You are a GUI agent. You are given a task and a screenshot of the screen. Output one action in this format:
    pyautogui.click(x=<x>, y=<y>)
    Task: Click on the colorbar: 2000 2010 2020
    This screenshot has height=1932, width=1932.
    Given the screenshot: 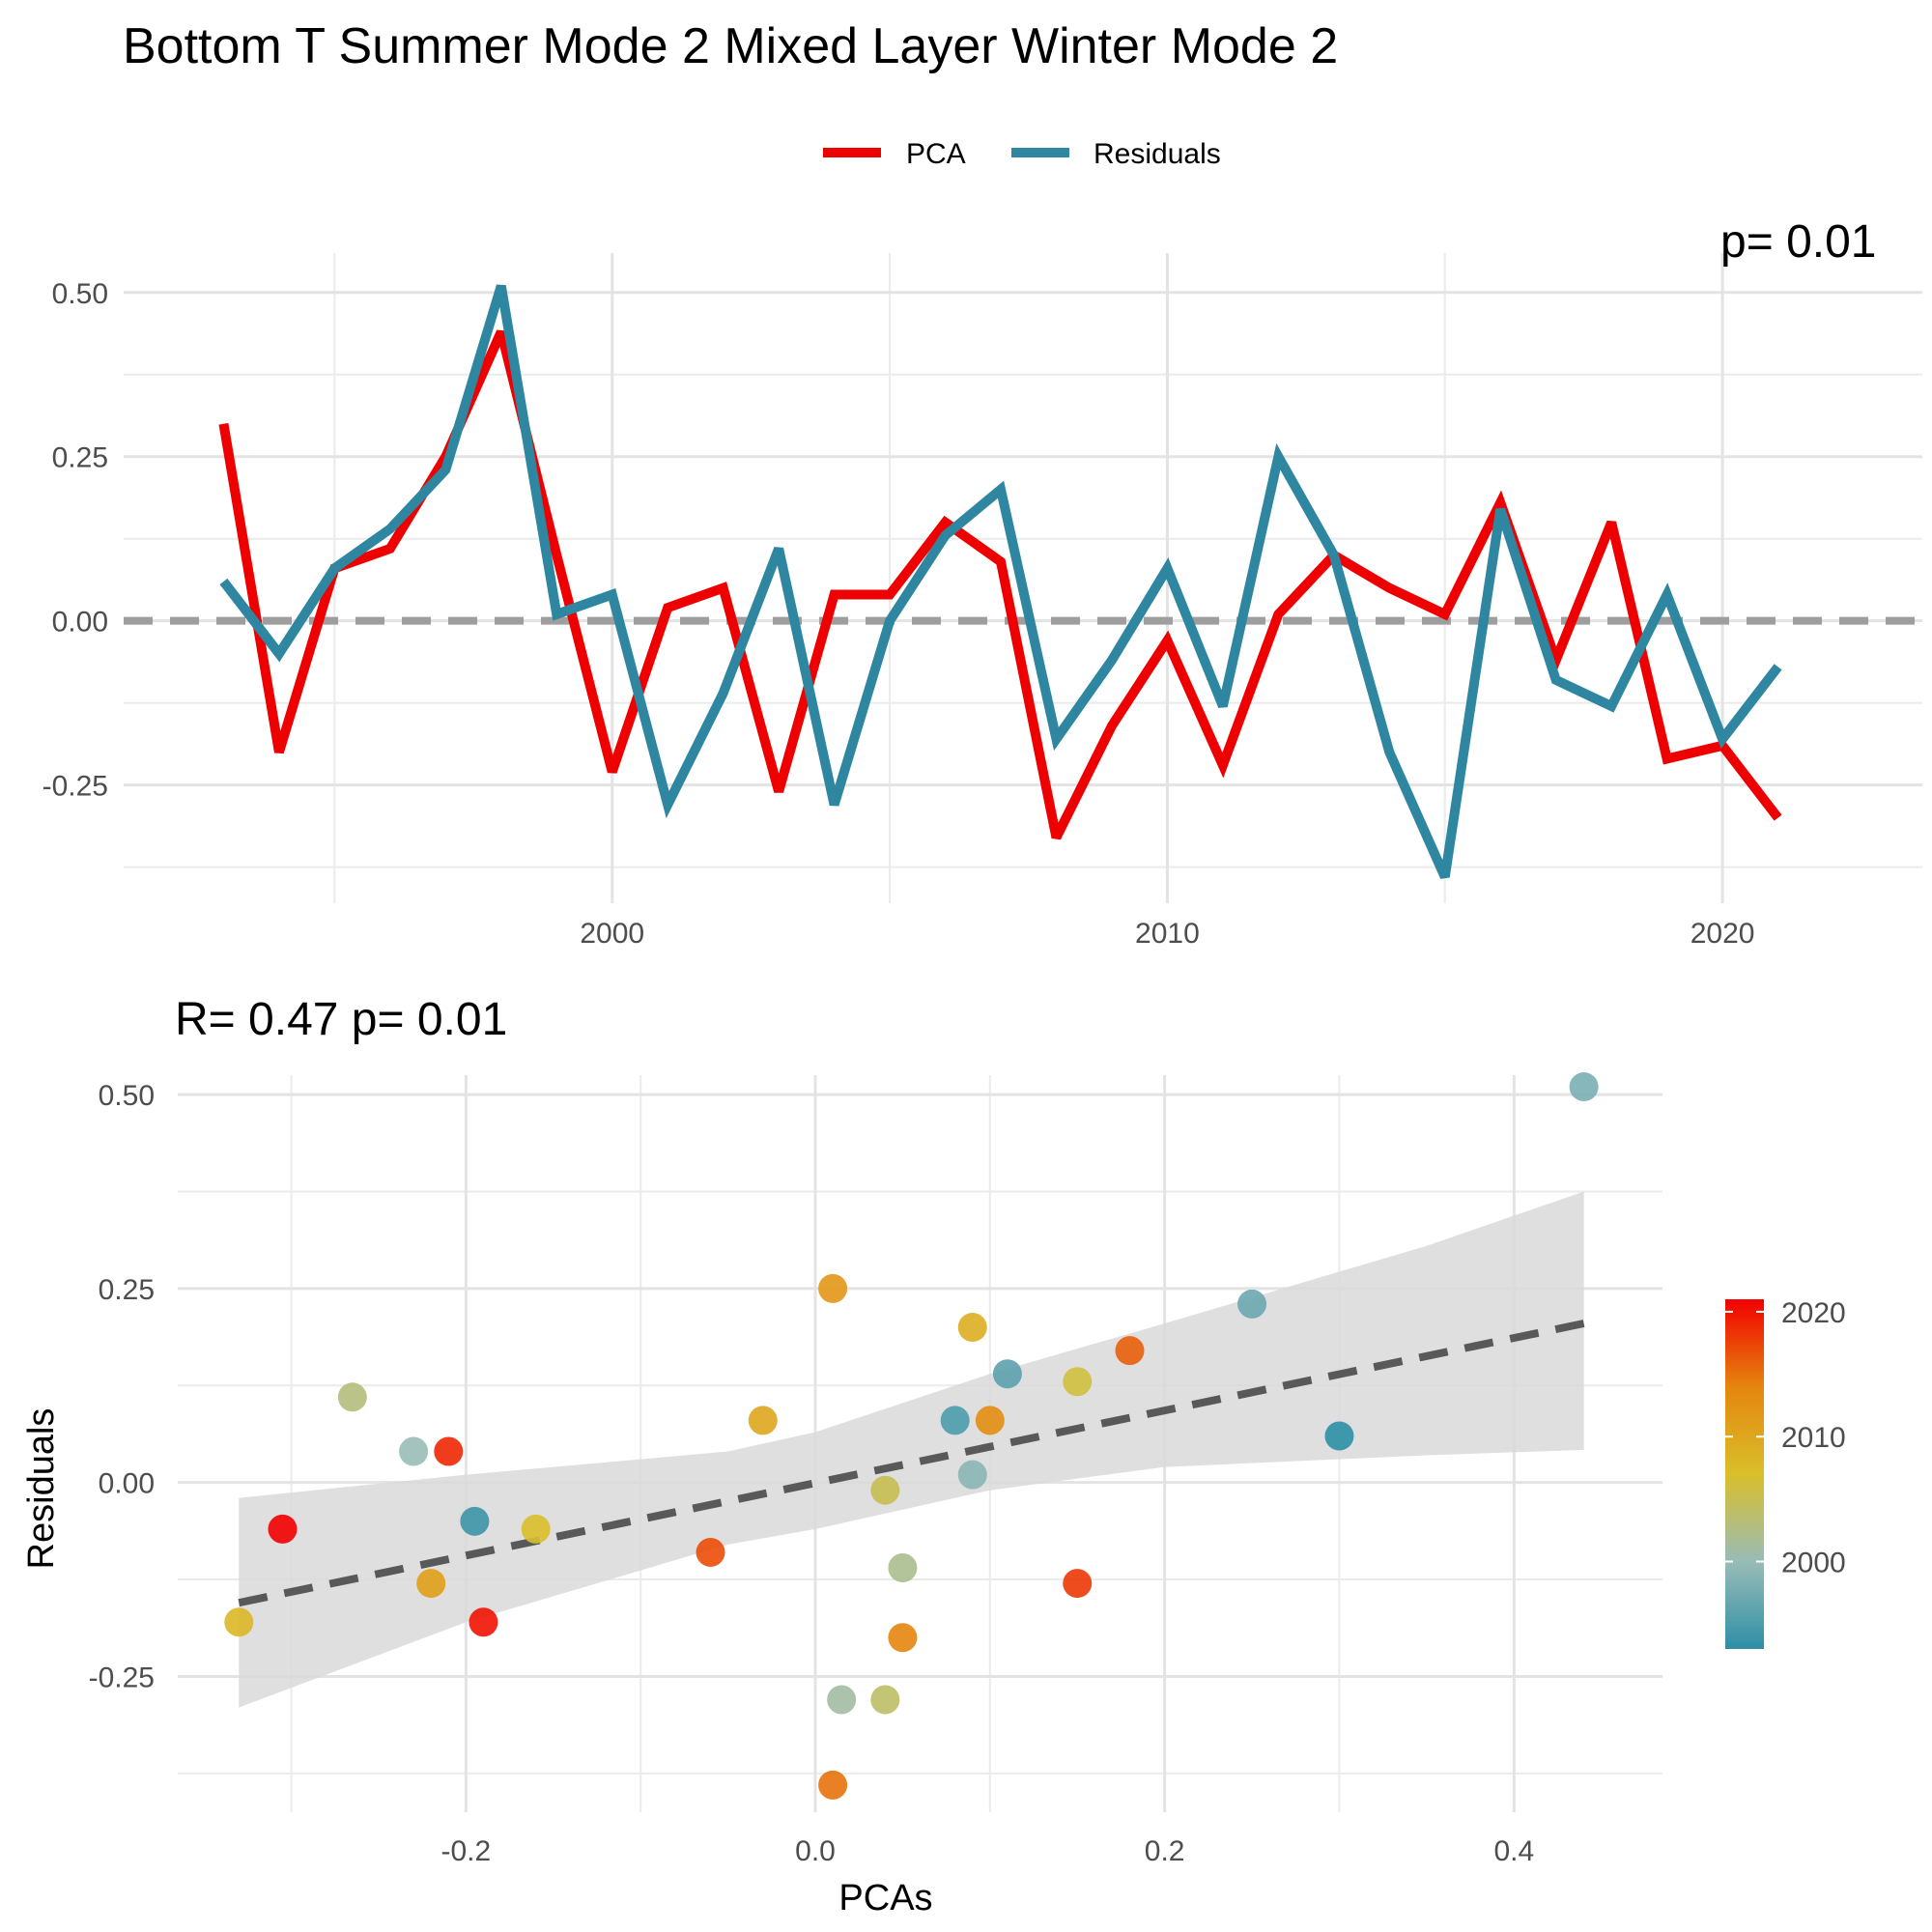 What is the action you would take?
    pyautogui.click(x=1785, y=1473)
    